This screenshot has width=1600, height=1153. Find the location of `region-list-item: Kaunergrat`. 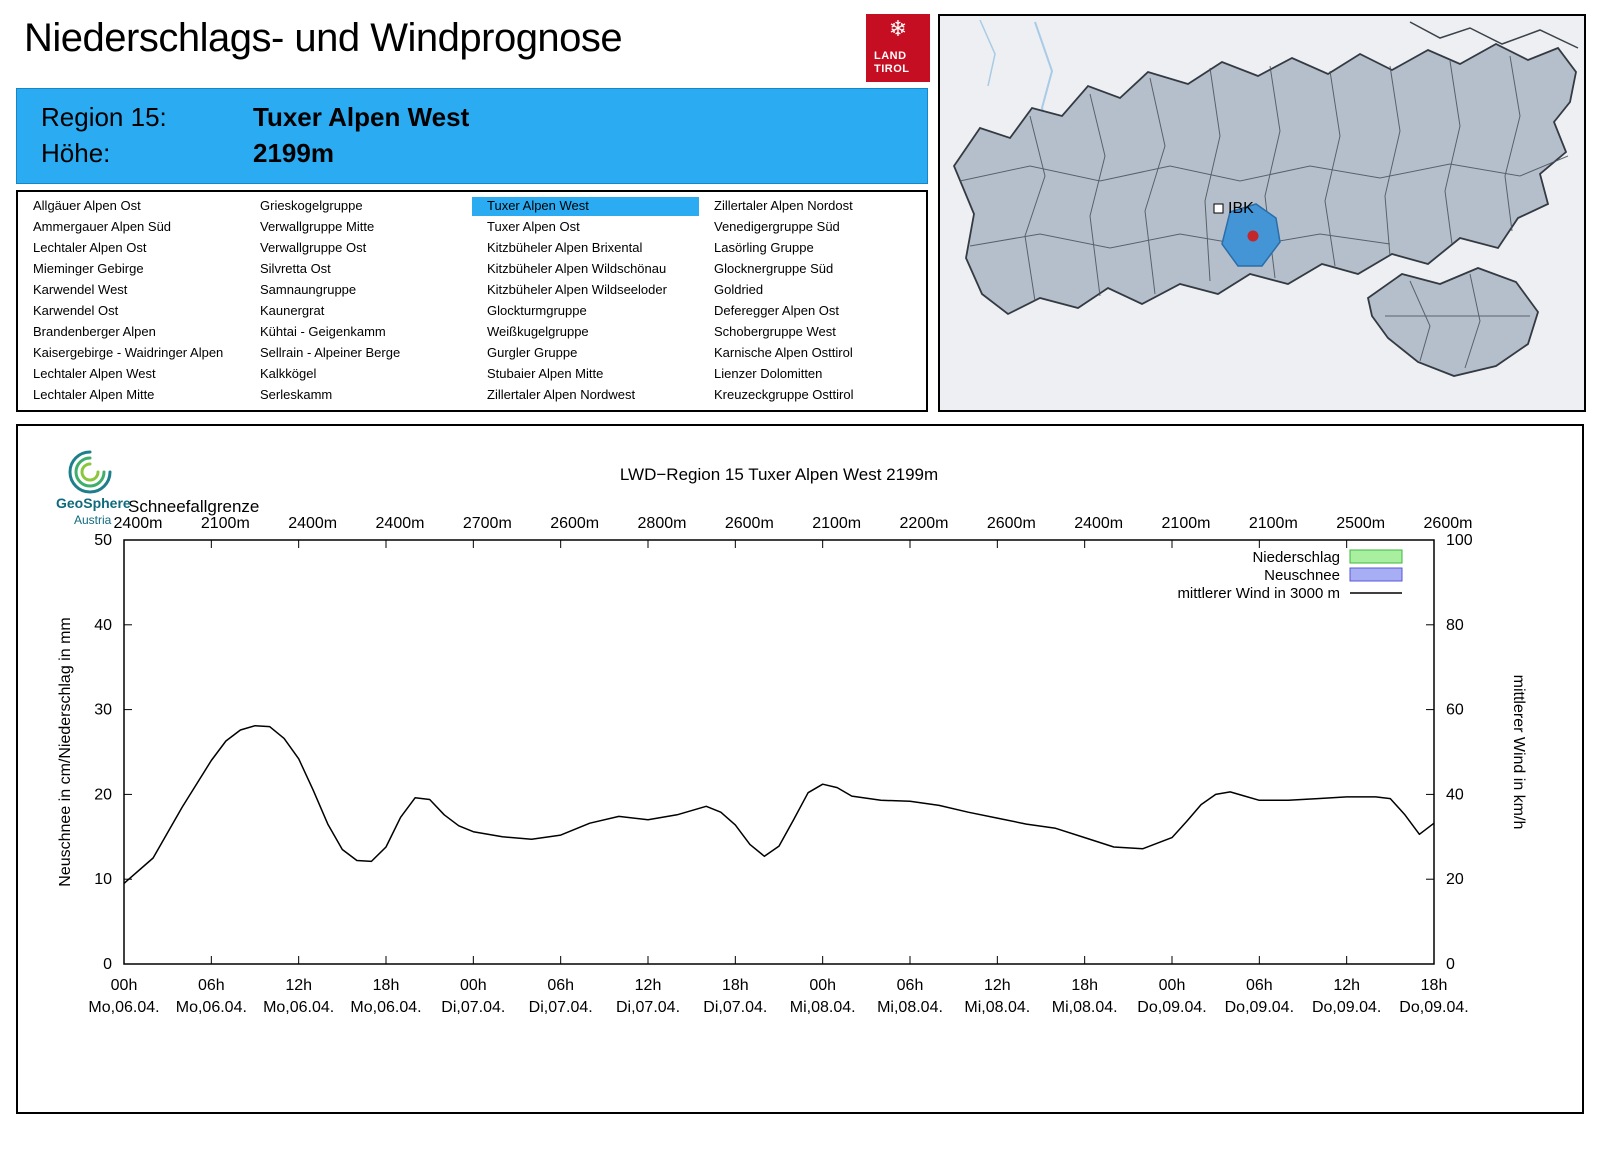

region-list-item: Kaunergrat is located at coordinates (292, 311).